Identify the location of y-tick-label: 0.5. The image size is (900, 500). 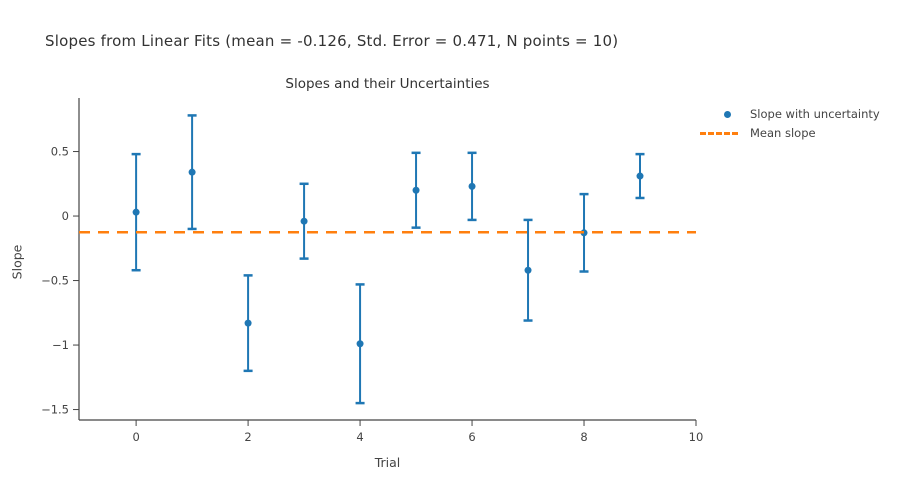
(60, 152).